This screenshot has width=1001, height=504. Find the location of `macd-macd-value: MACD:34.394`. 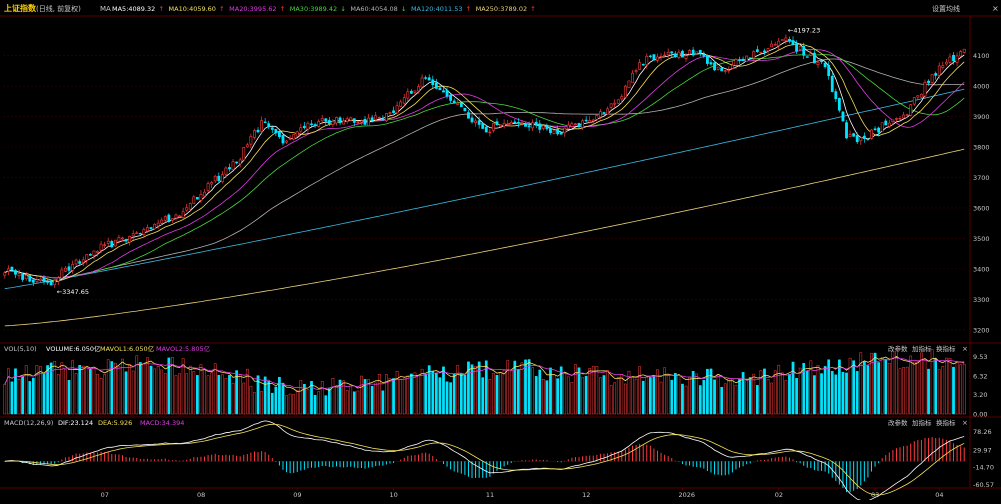

macd-macd-value: MACD:34.394 is located at coordinates (162, 423).